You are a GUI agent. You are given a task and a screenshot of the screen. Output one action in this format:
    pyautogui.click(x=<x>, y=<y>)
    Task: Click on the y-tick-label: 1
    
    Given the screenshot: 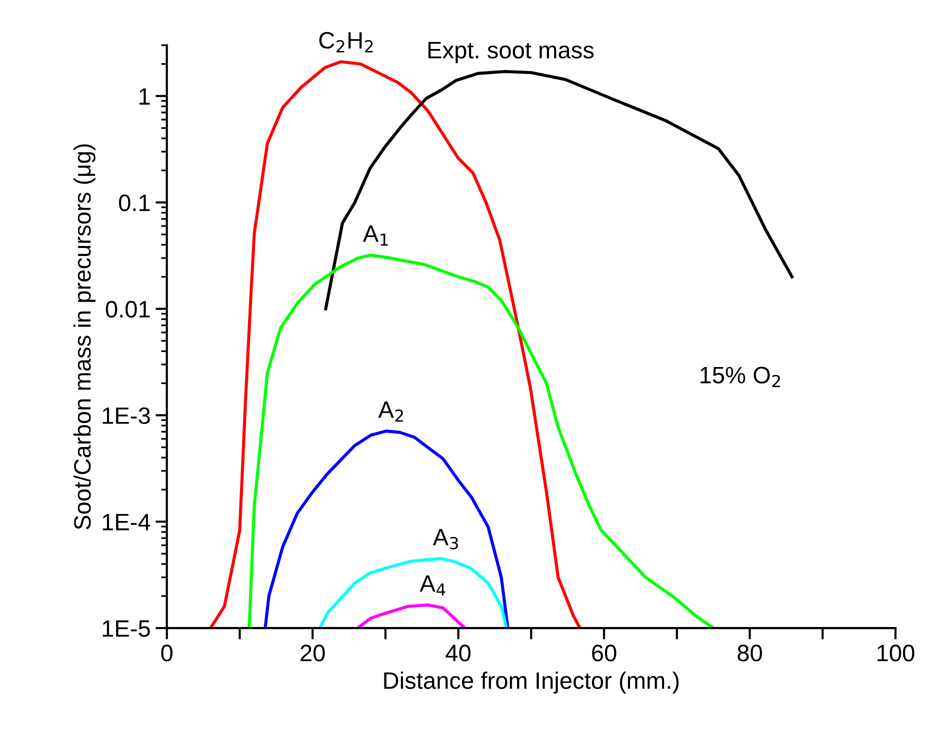 What is the action you would take?
    pyautogui.click(x=145, y=96)
    